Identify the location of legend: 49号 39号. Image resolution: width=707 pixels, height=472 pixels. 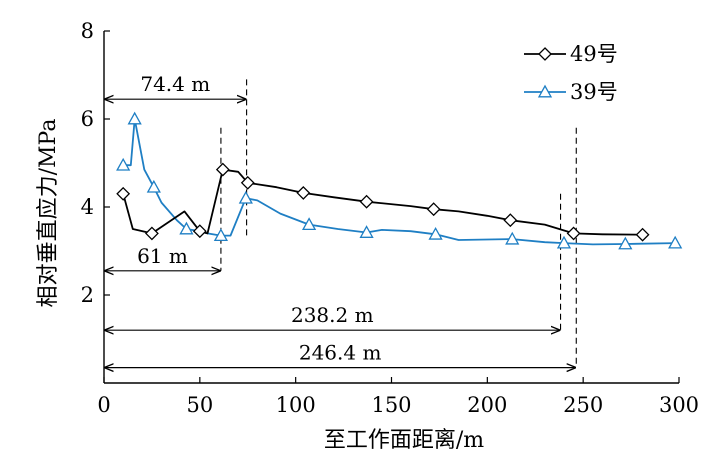
(571, 73).